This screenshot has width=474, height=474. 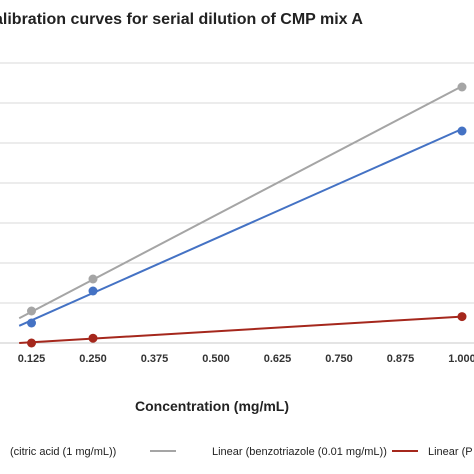 I want to click on legend-label: Linear (P, so click(x=450, y=452).